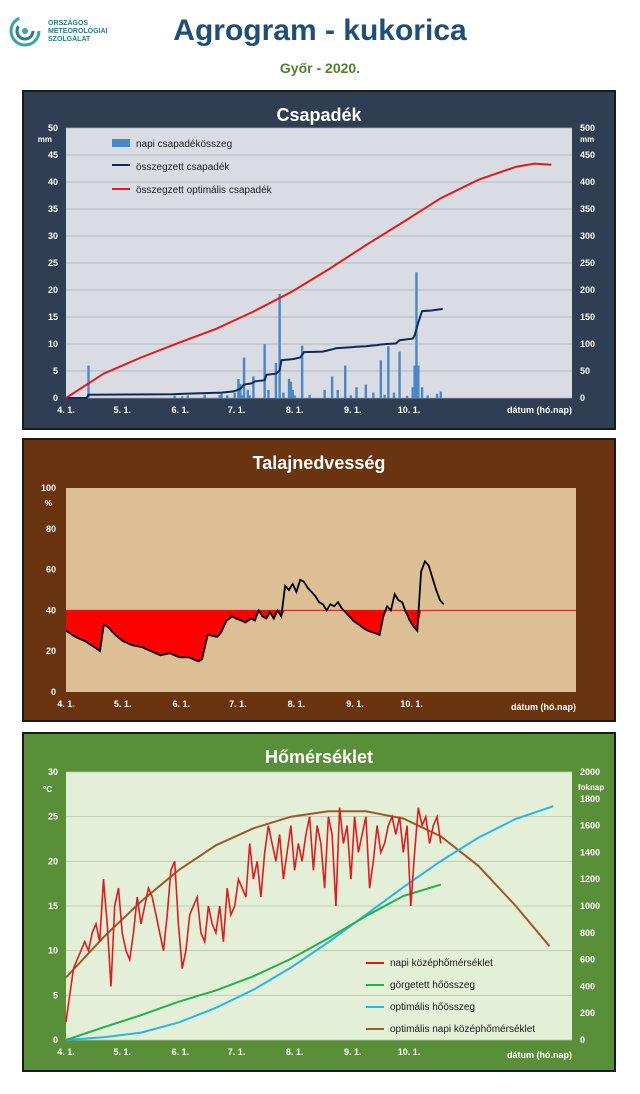  I want to click on legend-label: napi középhőmérséklet, so click(441, 963).